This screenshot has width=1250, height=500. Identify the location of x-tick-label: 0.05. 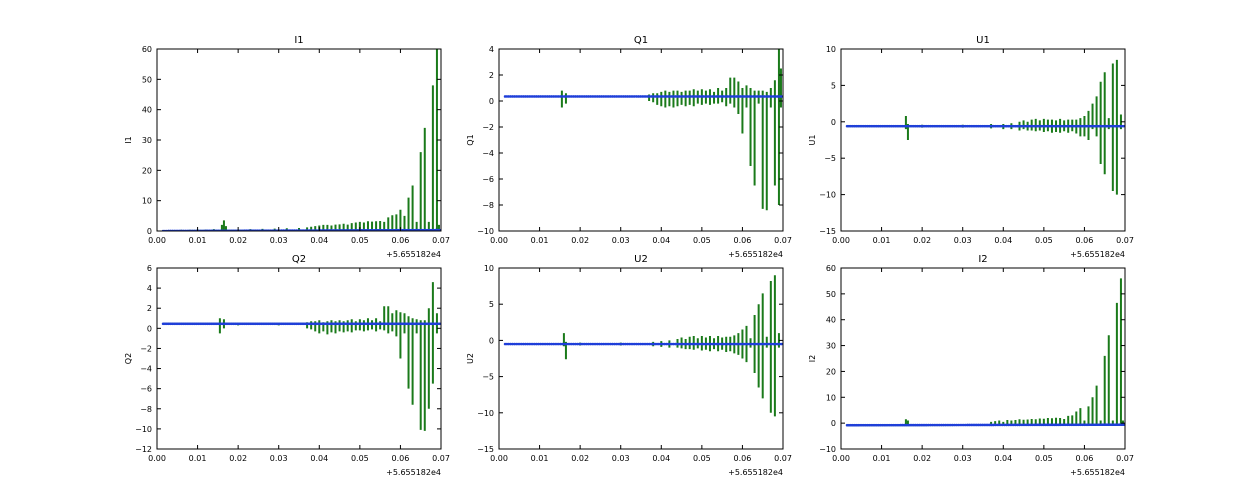
(360, 240).